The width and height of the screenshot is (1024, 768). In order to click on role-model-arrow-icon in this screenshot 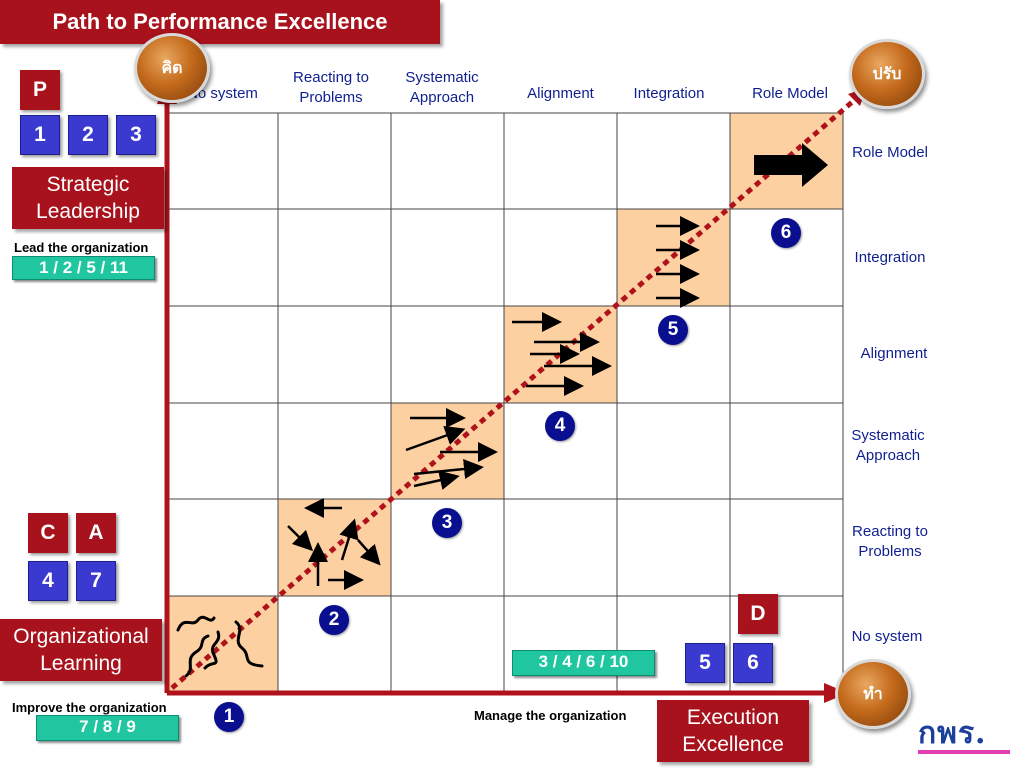, I will do `click(791, 165)`.